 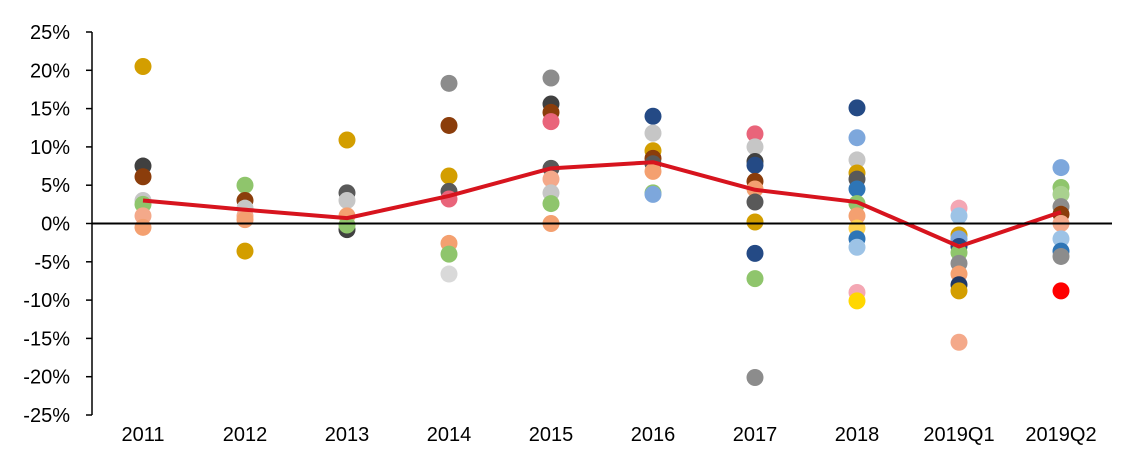 I want to click on x-tick-label: 2015, so click(x=551, y=435).